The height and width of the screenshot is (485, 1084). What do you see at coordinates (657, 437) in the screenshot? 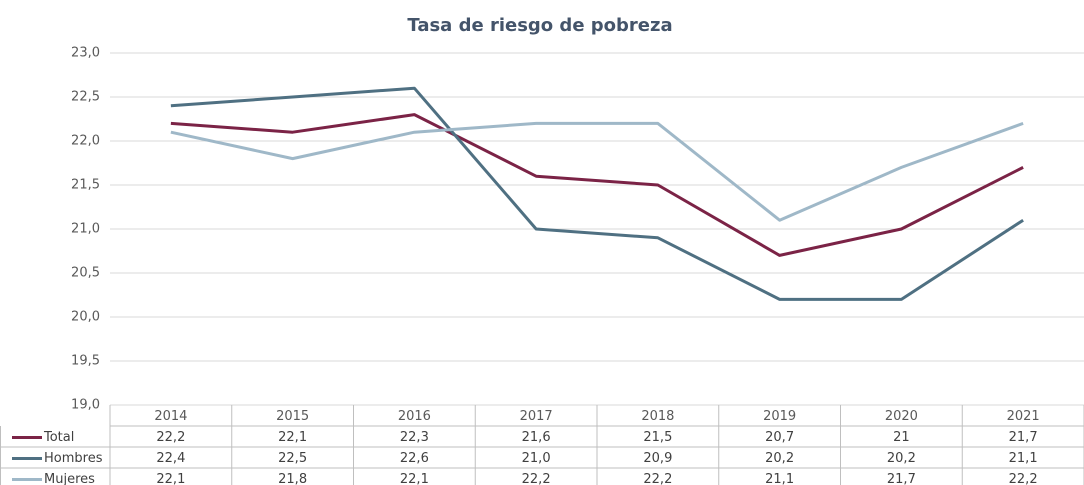
I see `table-value: 21,5` at bounding box center [657, 437].